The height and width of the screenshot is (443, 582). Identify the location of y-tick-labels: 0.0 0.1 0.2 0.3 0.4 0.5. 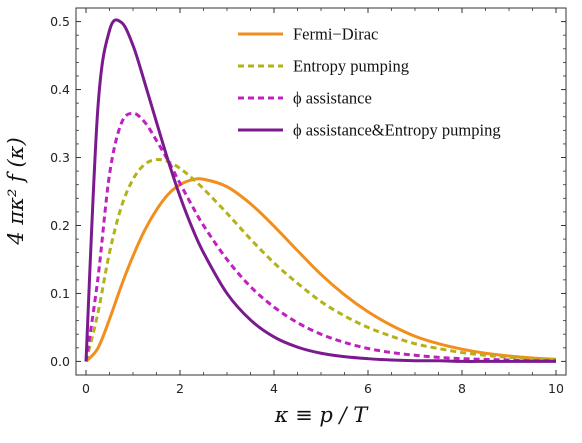
(60, 191).